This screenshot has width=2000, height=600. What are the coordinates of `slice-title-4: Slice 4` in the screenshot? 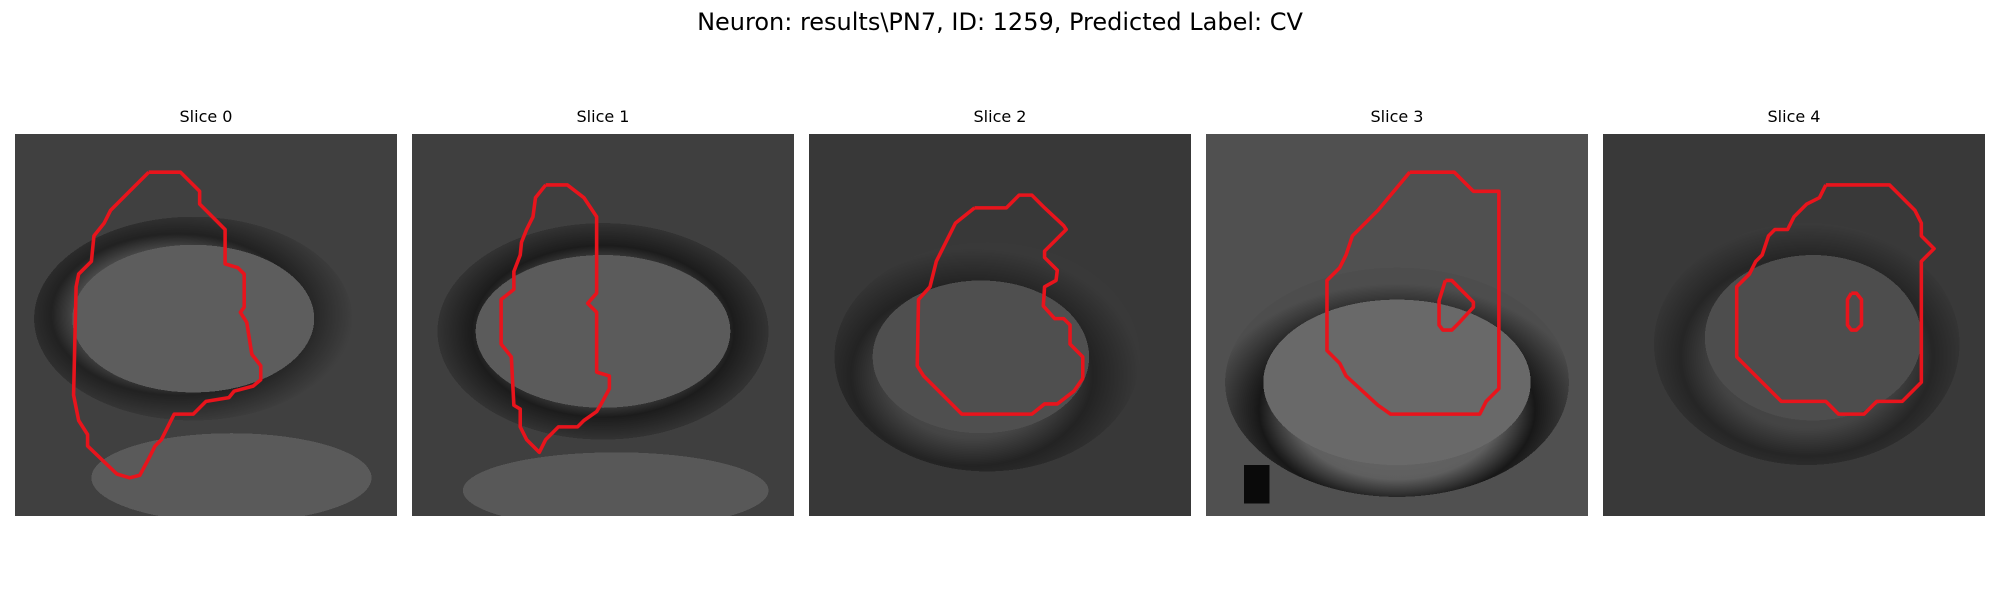 It's located at (1794, 116).